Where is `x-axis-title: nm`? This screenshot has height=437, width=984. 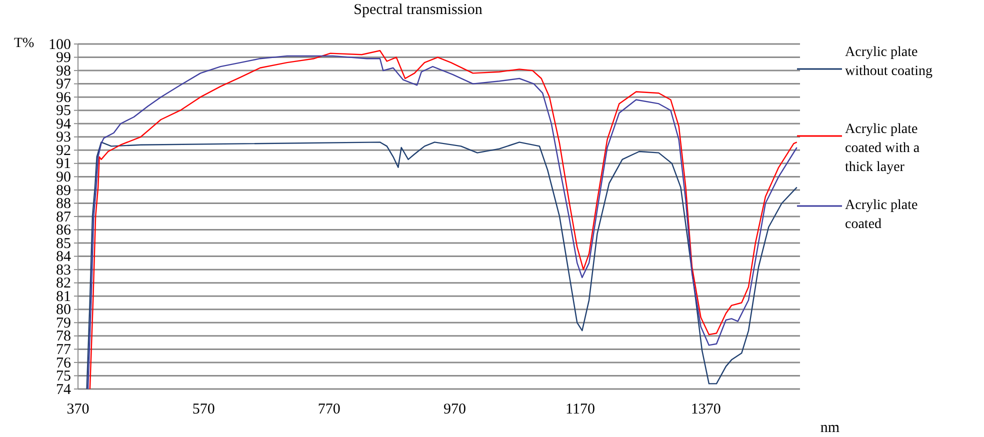 x-axis-title: nm is located at coordinates (830, 428).